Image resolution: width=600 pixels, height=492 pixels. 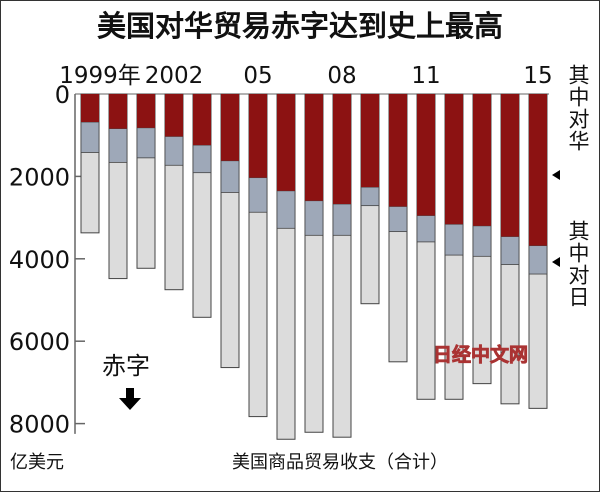 What do you see at coordinates (370, 141) in the screenshot?
I see `bar-china-2009` at bounding box center [370, 141].